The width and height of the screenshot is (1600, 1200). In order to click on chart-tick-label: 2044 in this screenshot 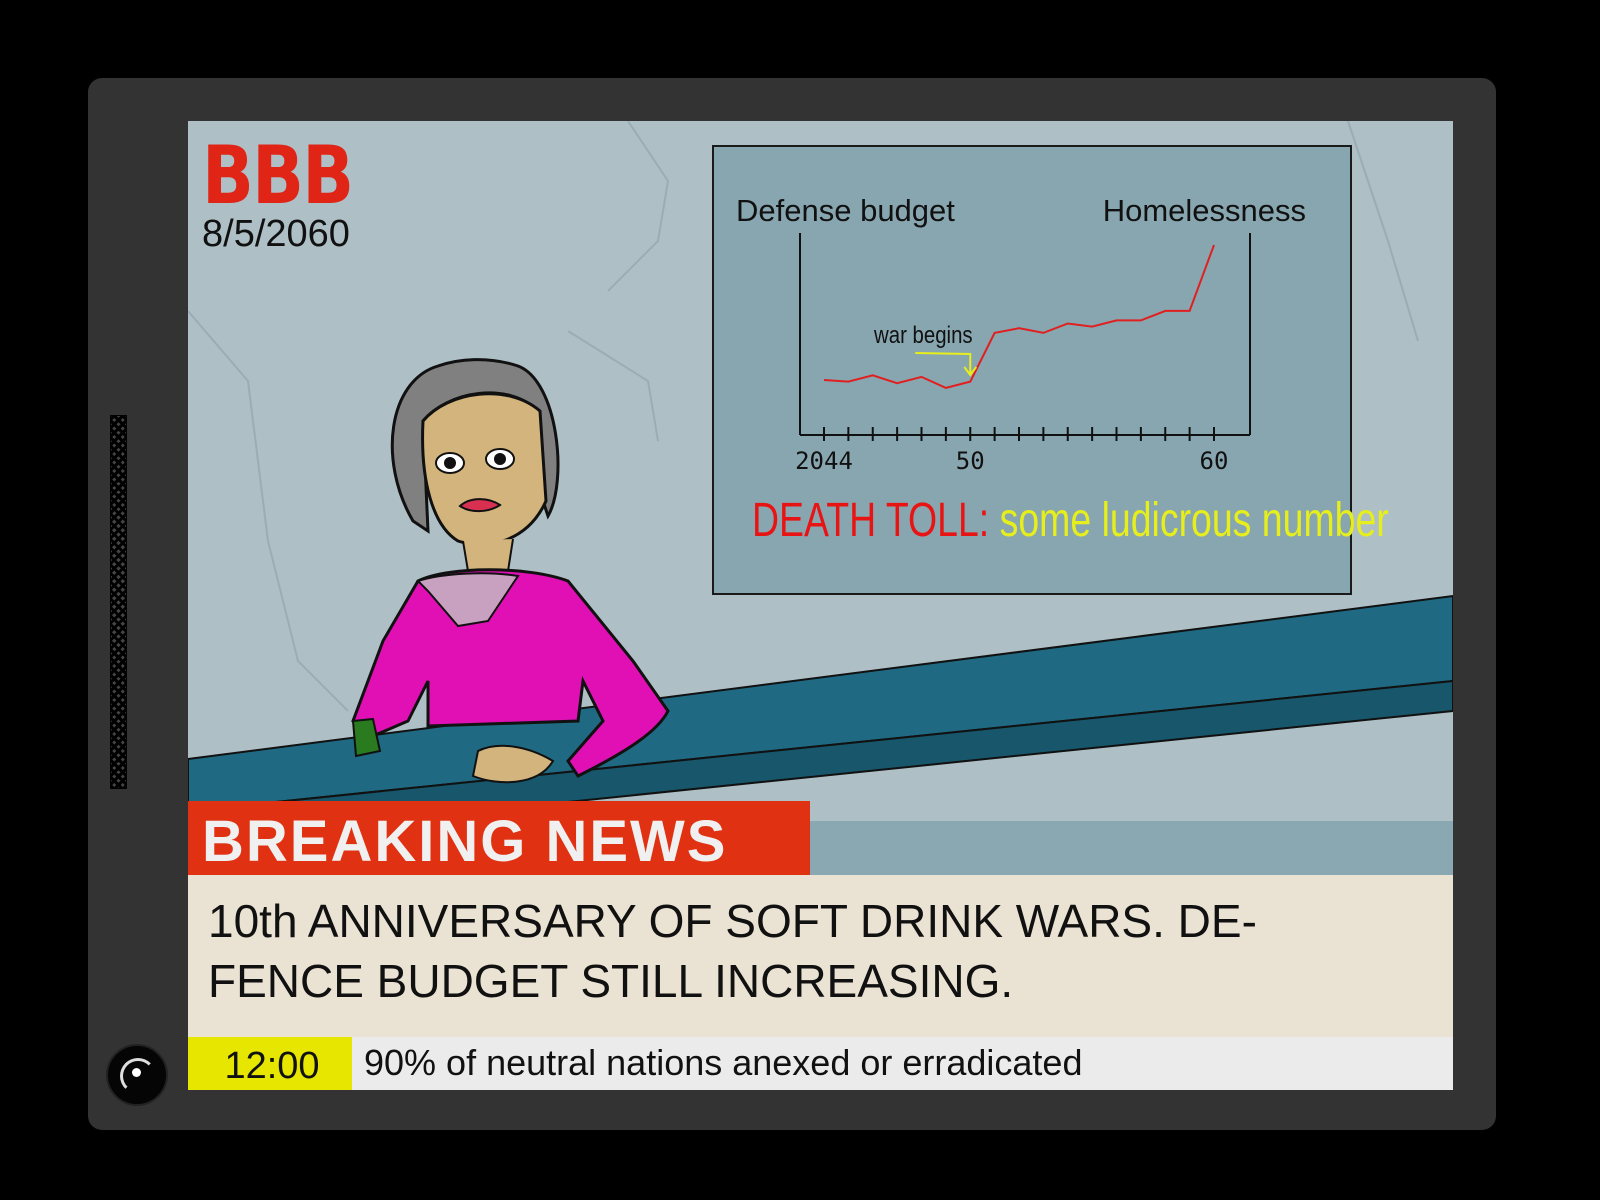, I will do `click(824, 461)`.